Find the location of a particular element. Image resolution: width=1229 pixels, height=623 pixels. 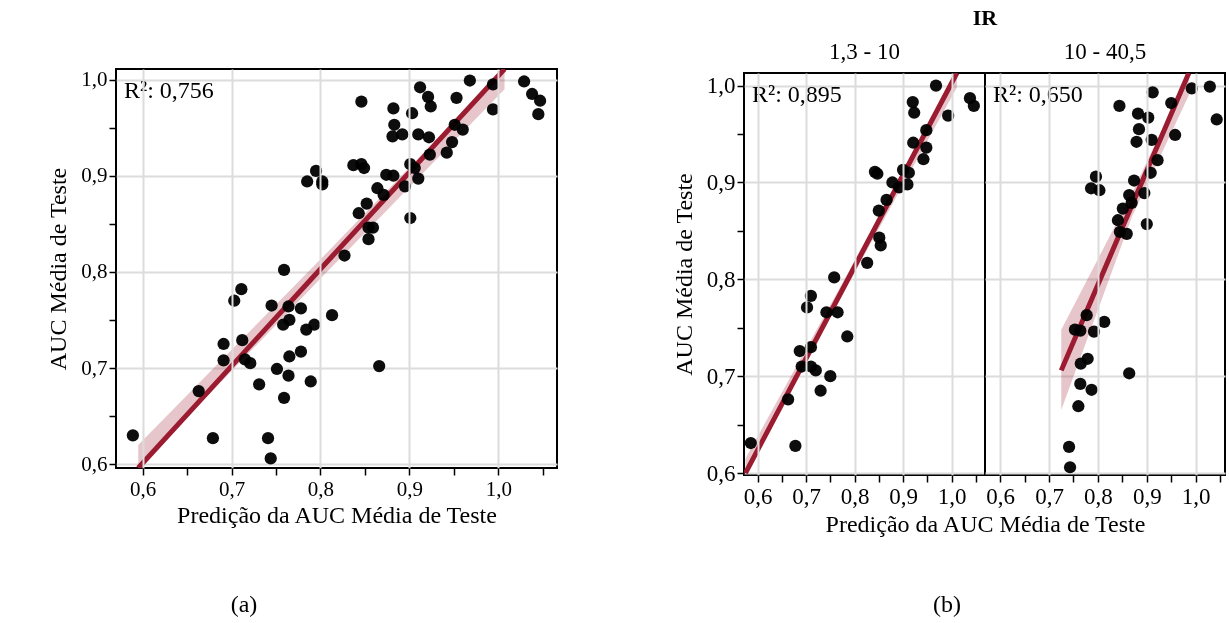

annotation: R²: 0,756 is located at coordinates (169, 90).